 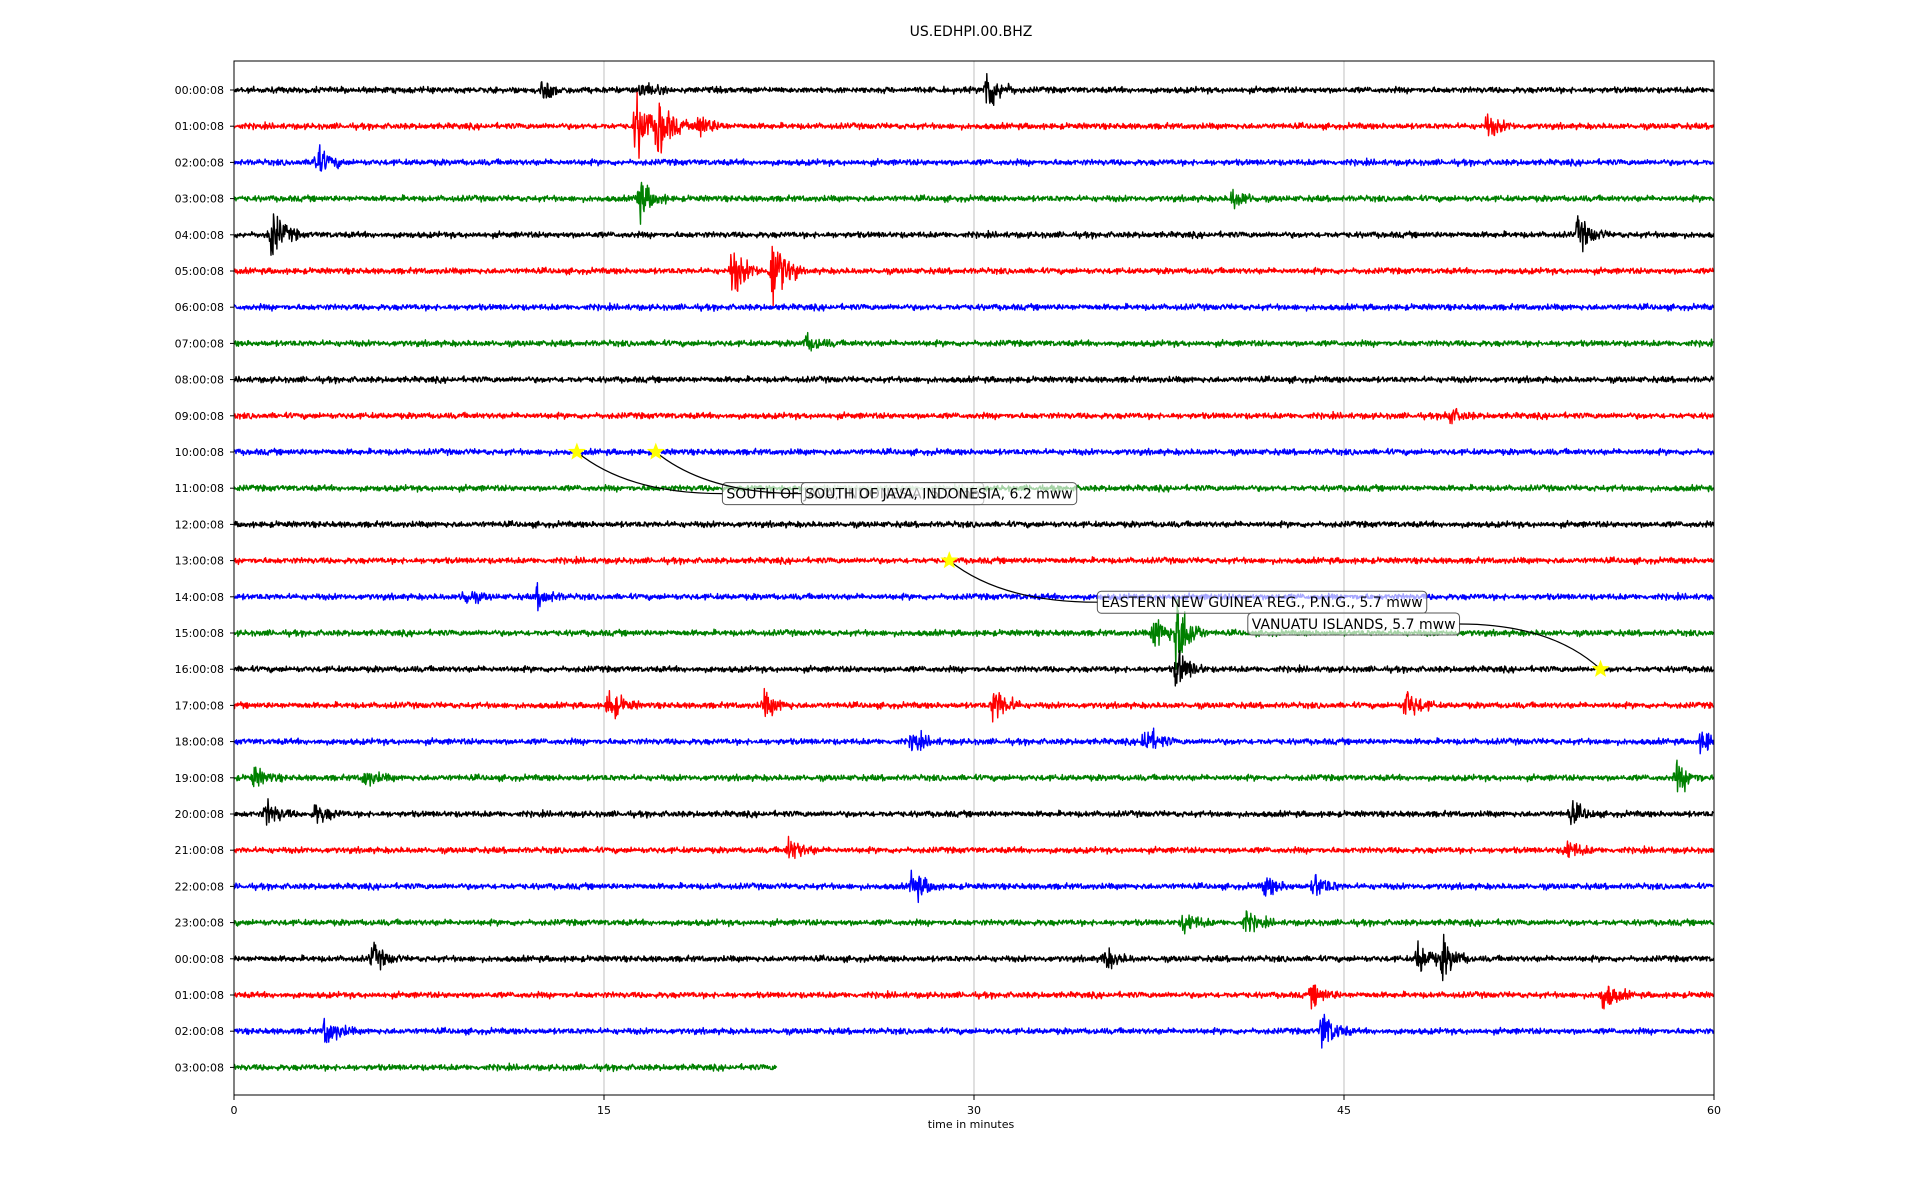 I want to click on x-axis: 0 15 30 45 60, so click(x=976, y=1106).